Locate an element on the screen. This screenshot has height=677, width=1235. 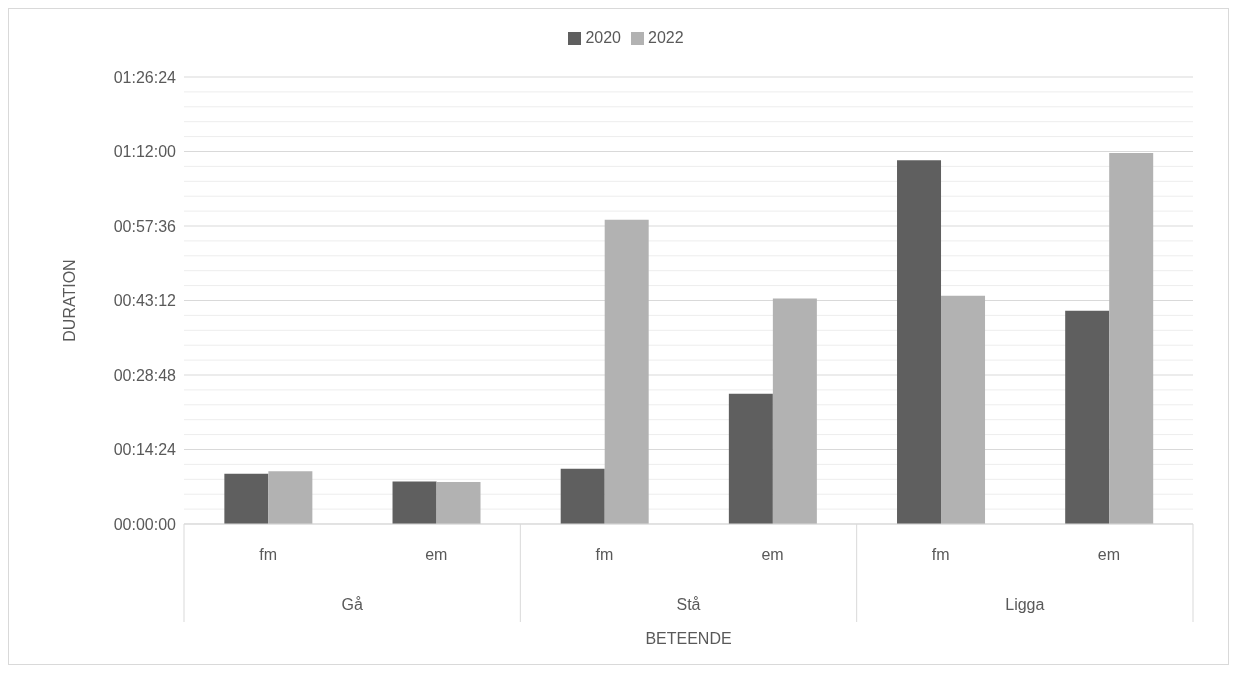
text: Gå is located at coordinates (352, 604).